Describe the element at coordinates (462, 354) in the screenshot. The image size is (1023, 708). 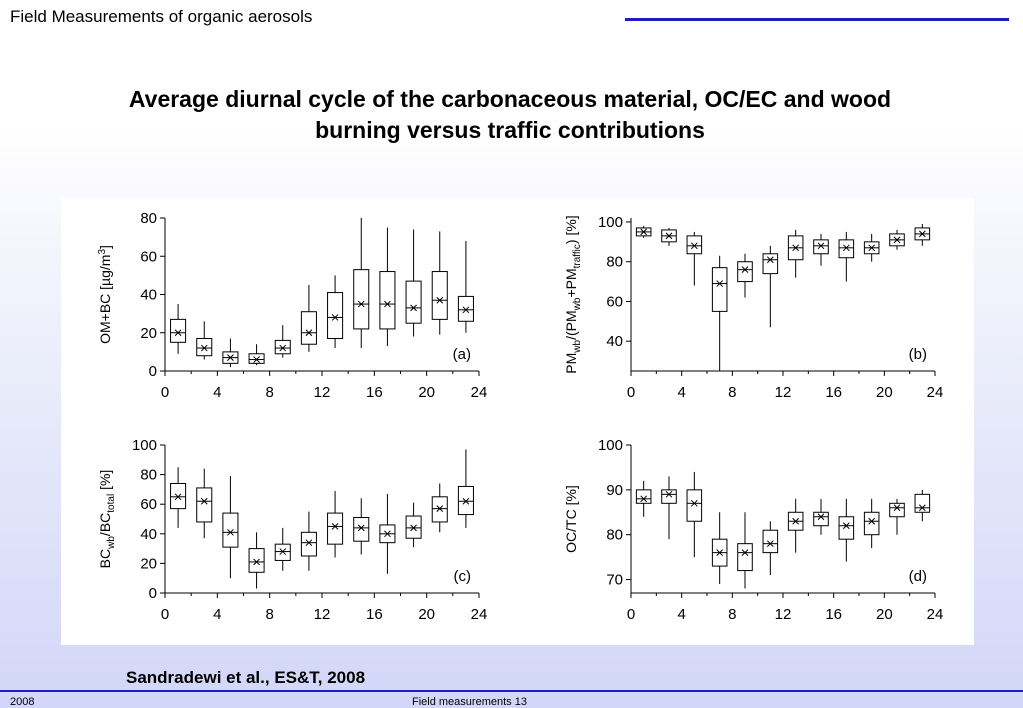
I see `panel-label: (a)` at that location.